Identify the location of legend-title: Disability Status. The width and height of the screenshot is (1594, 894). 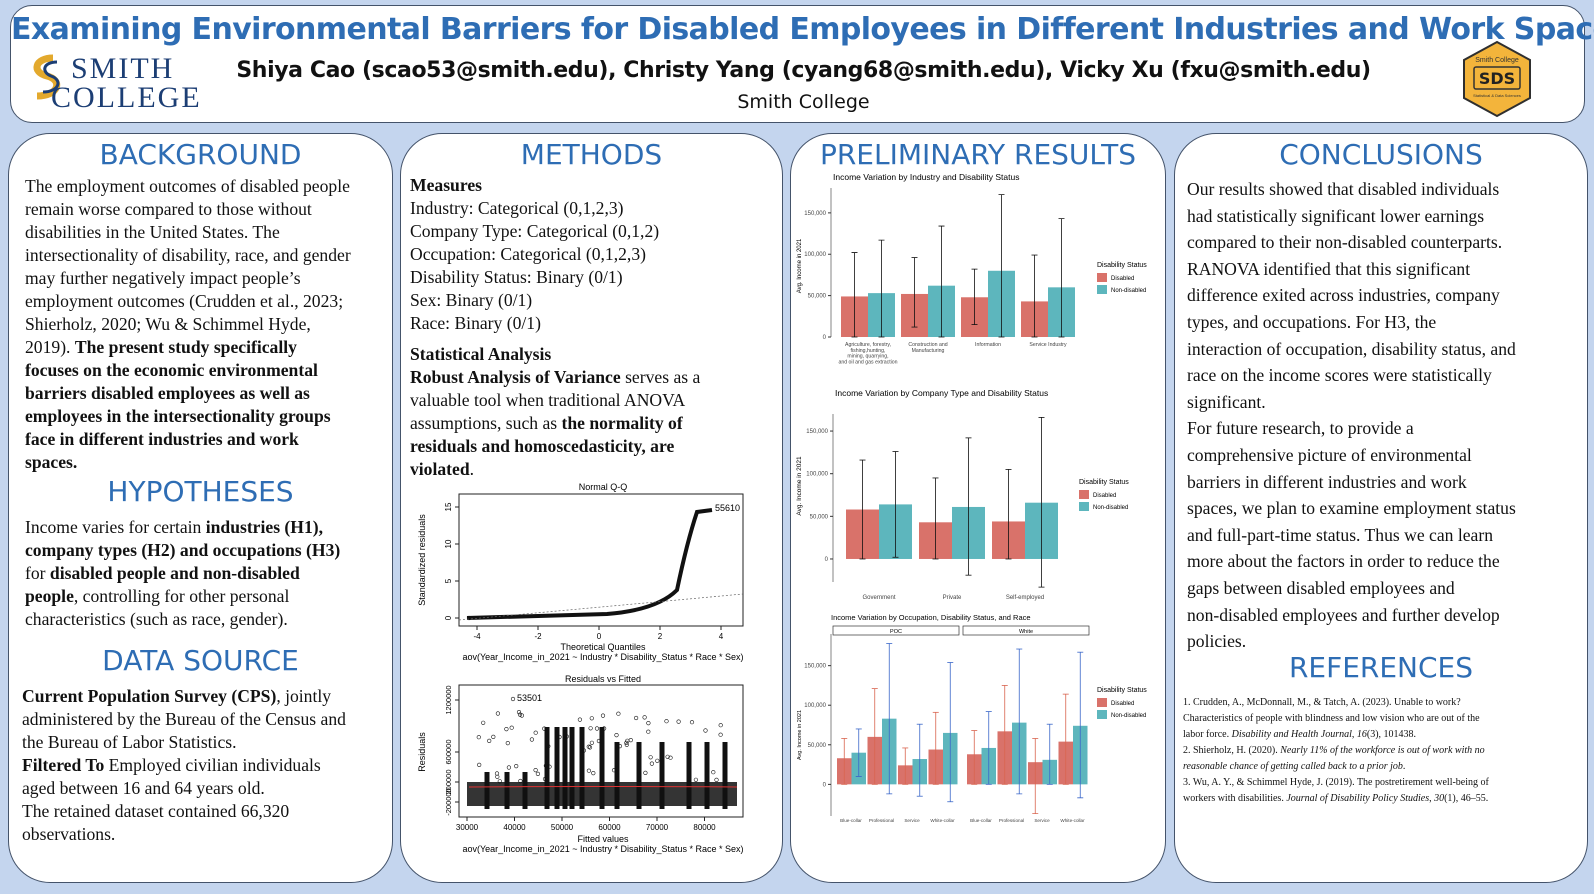
(1122, 690).